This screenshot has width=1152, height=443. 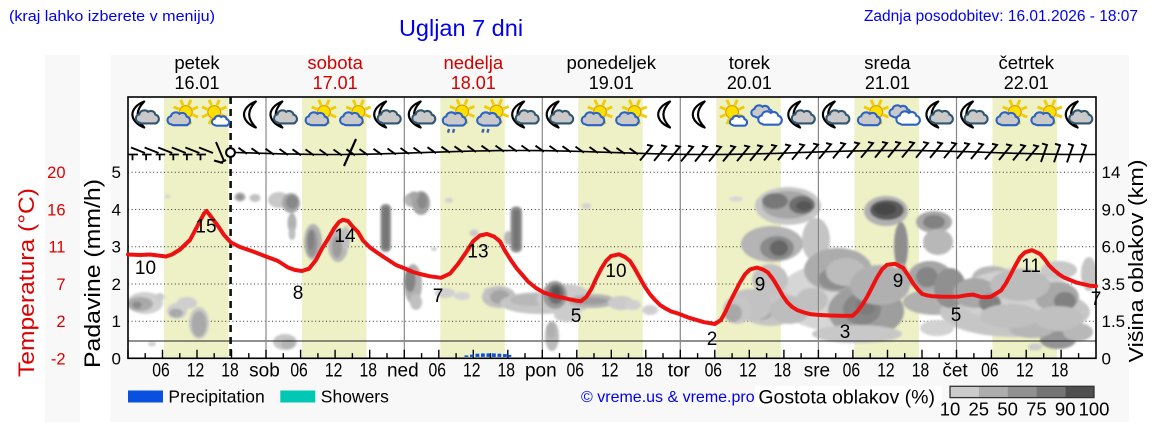 I want to click on svg-text: (kraj lahko izberete v meniju), so click(x=112, y=16).